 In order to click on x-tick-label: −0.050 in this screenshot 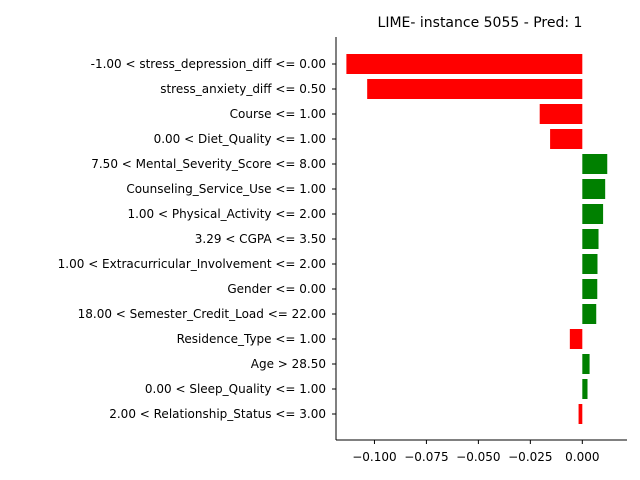, I will do `click(478, 457)`.